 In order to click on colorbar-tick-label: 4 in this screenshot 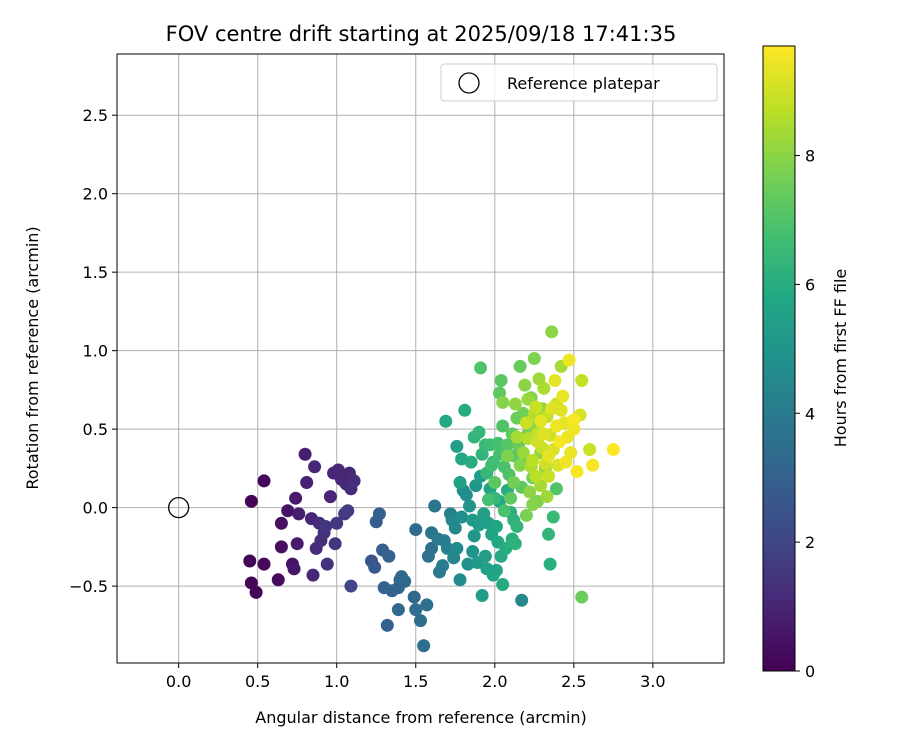, I will do `click(810, 413)`.